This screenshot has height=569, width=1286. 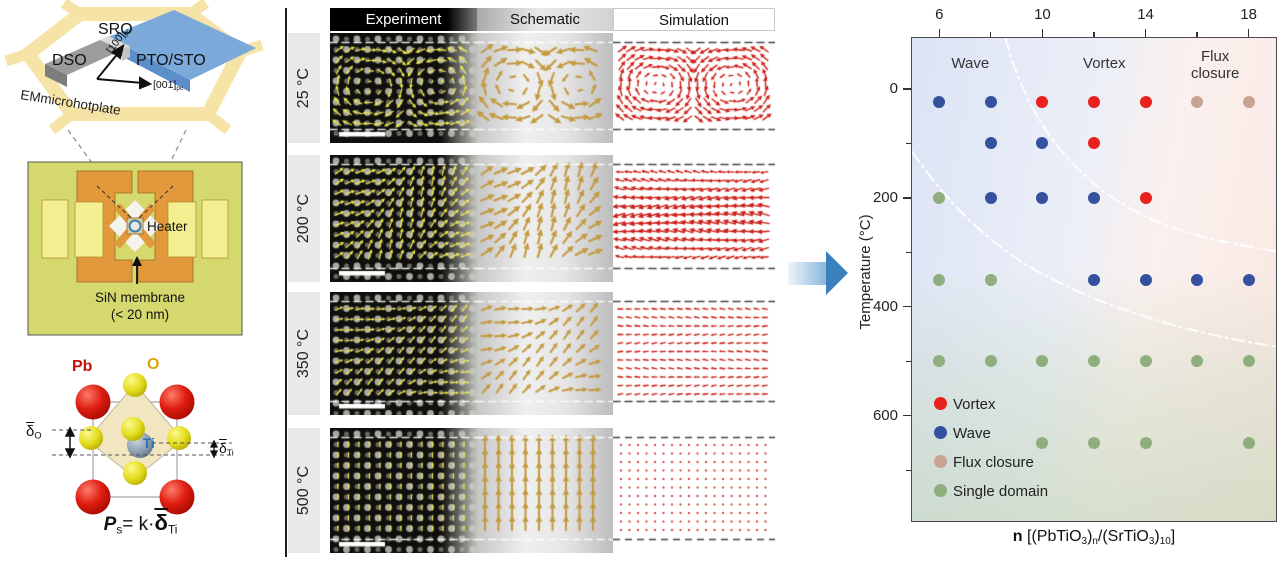 What do you see at coordinates (226, 449) in the screenshot?
I see `delta-ti-label: δTi` at bounding box center [226, 449].